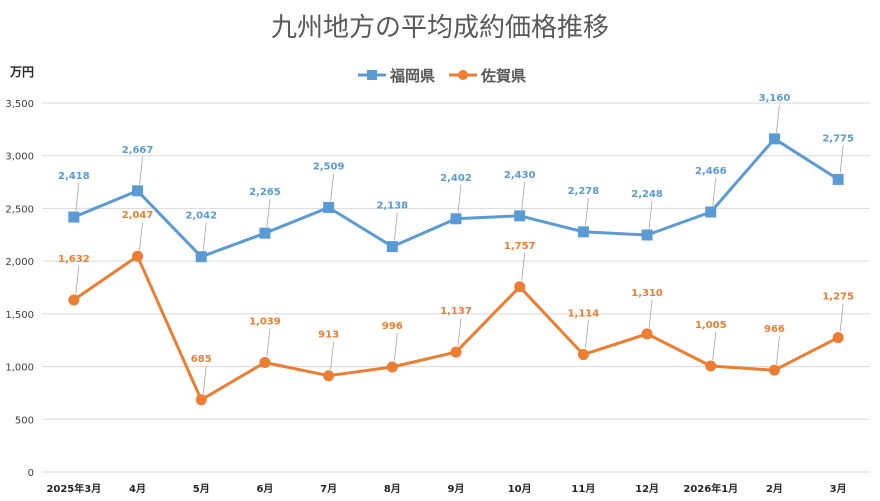 This screenshot has width=880, height=501. What do you see at coordinates (583, 489) in the screenshot?
I see `x-tick-label: 11月` at bounding box center [583, 489].